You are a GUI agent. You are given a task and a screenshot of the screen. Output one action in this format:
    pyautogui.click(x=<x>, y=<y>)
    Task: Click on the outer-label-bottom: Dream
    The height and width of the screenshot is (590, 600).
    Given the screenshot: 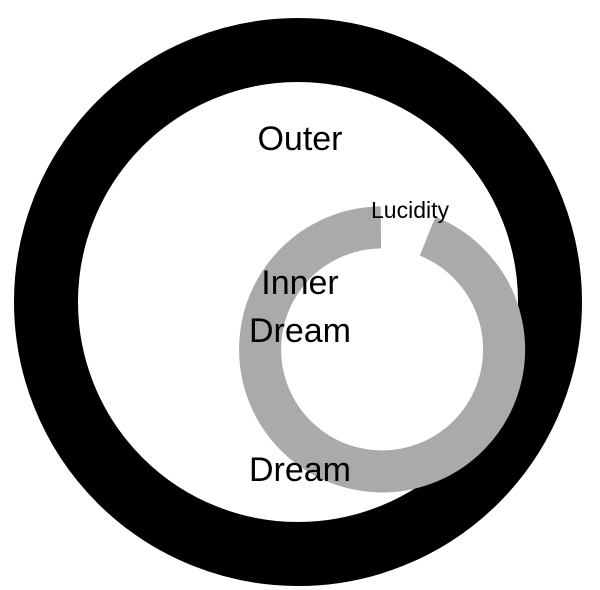 What is the action you would take?
    pyautogui.click(x=300, y=470)
    